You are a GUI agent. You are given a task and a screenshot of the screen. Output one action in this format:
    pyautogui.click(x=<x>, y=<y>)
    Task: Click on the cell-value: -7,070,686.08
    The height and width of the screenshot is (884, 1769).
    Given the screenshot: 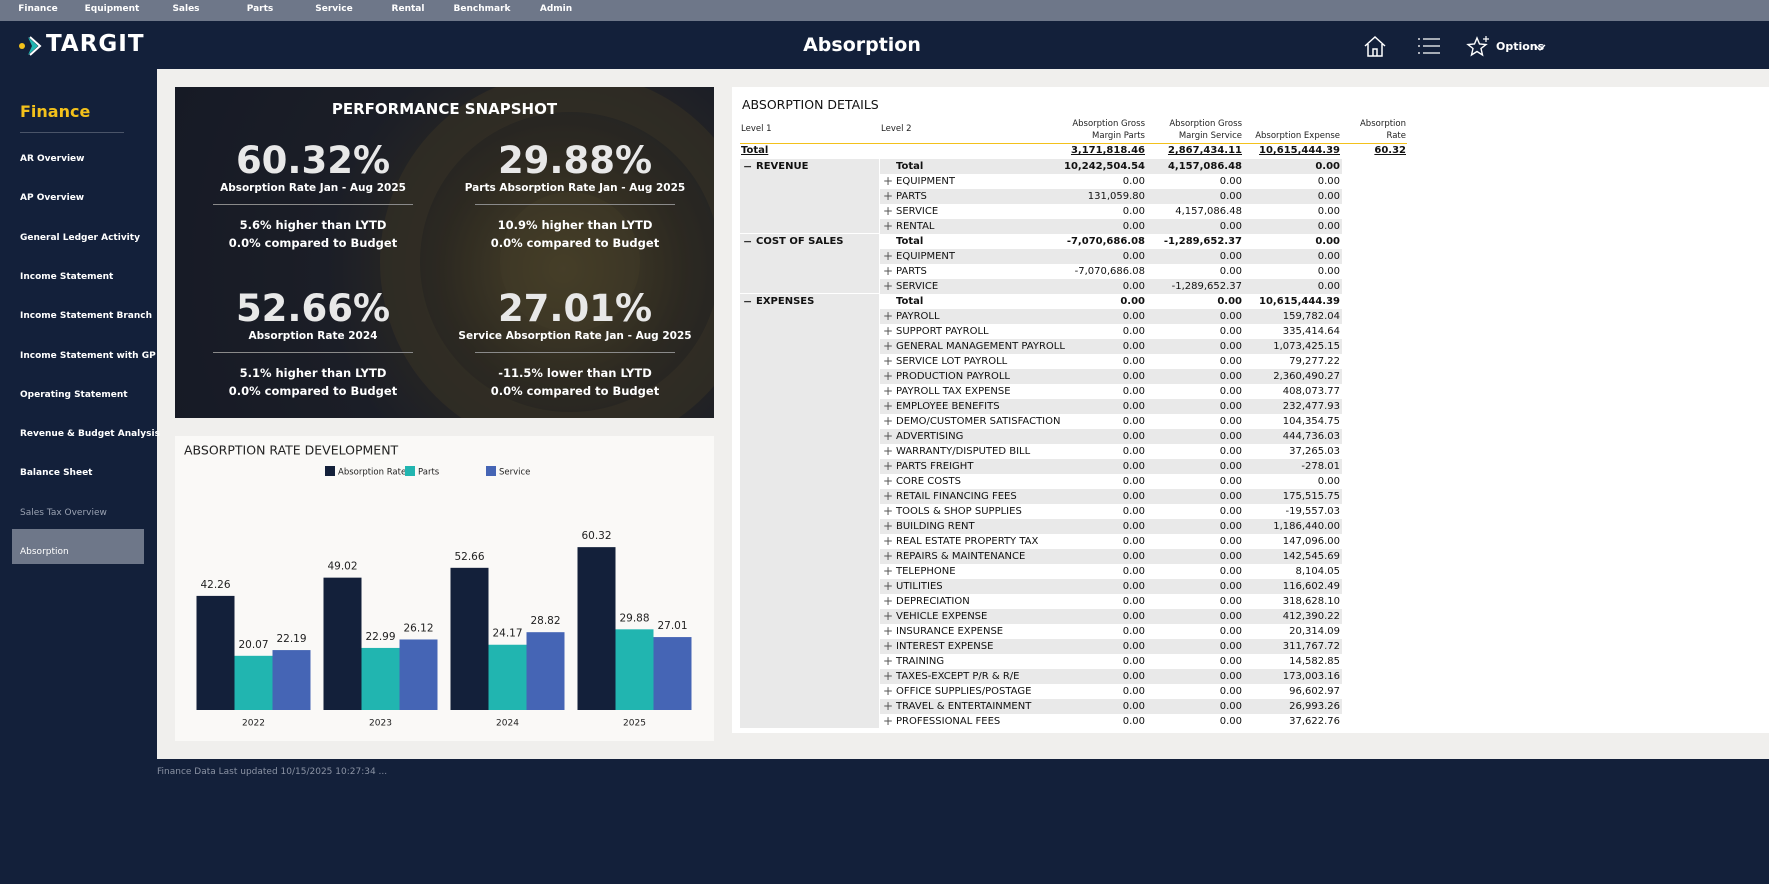 What is the action you would take?
    pyautogui.click(x=1109, y=271)
    